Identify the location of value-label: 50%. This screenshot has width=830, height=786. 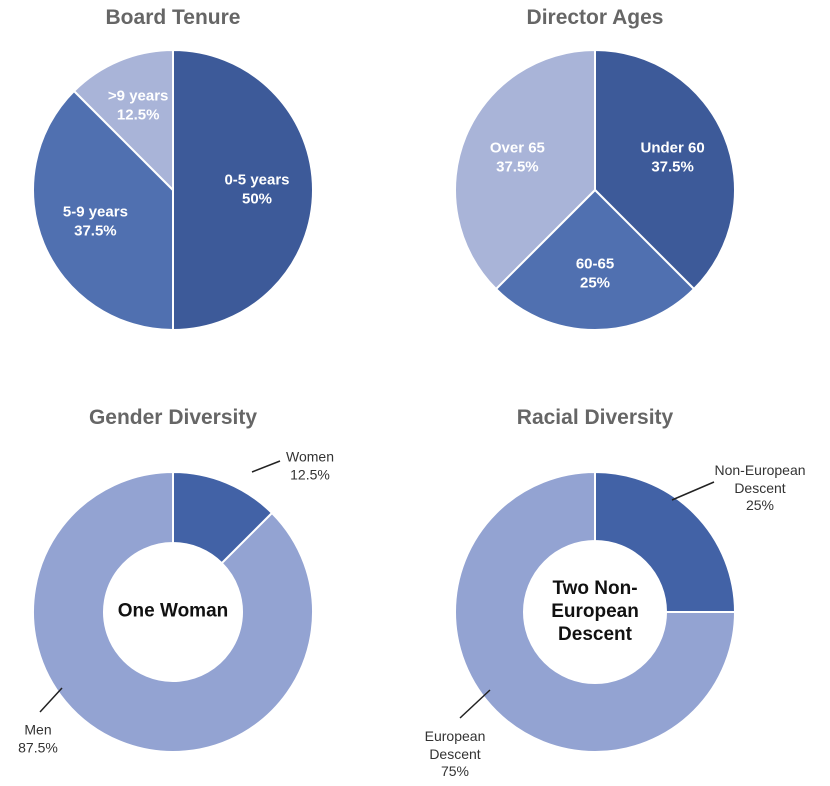
(257, 198).